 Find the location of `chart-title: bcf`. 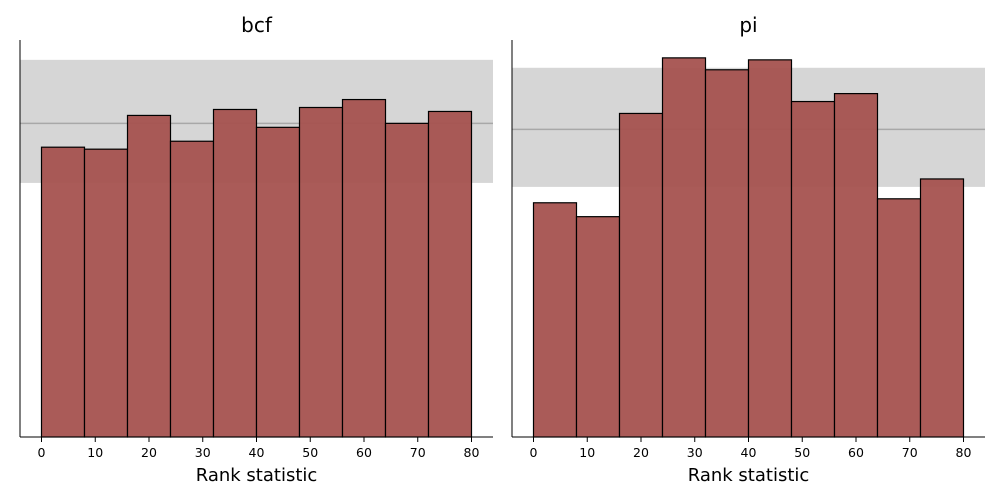

chart-title: bcf is located at coordinates (257, 25).